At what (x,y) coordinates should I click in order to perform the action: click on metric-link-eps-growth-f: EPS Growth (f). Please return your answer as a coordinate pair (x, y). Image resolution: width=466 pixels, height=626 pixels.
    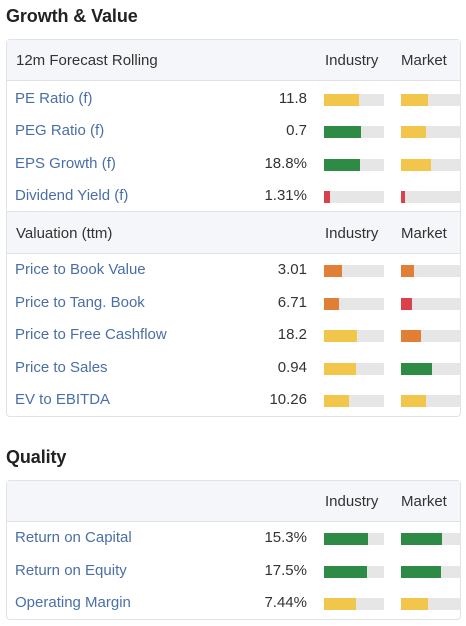
    Looking at the image, I should click on (65, 163).